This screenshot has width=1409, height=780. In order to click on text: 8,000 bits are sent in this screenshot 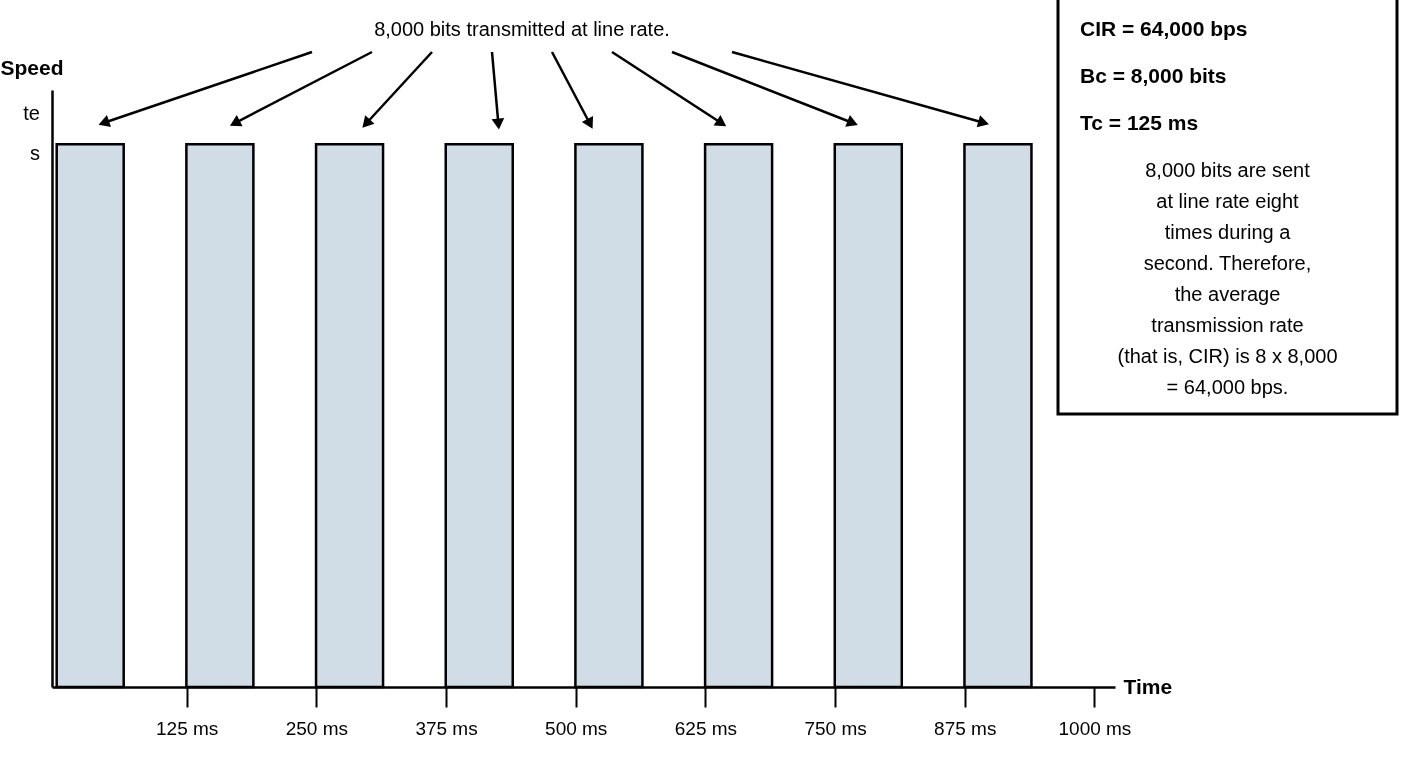, I will do `click(1228, 170)`.